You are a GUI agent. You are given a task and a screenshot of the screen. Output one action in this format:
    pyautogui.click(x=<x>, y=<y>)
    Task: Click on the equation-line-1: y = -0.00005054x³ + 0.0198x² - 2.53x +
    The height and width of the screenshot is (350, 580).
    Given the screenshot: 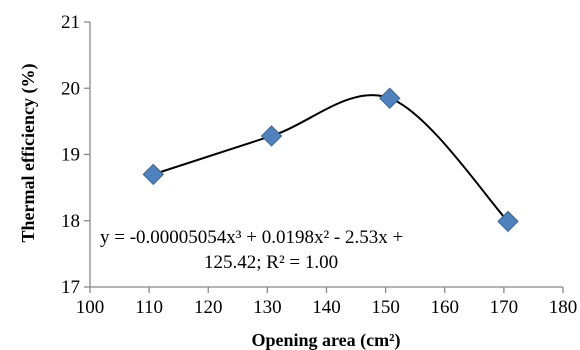 What is the action you would take?
    pyautogui.click(x=251, y=237)
    